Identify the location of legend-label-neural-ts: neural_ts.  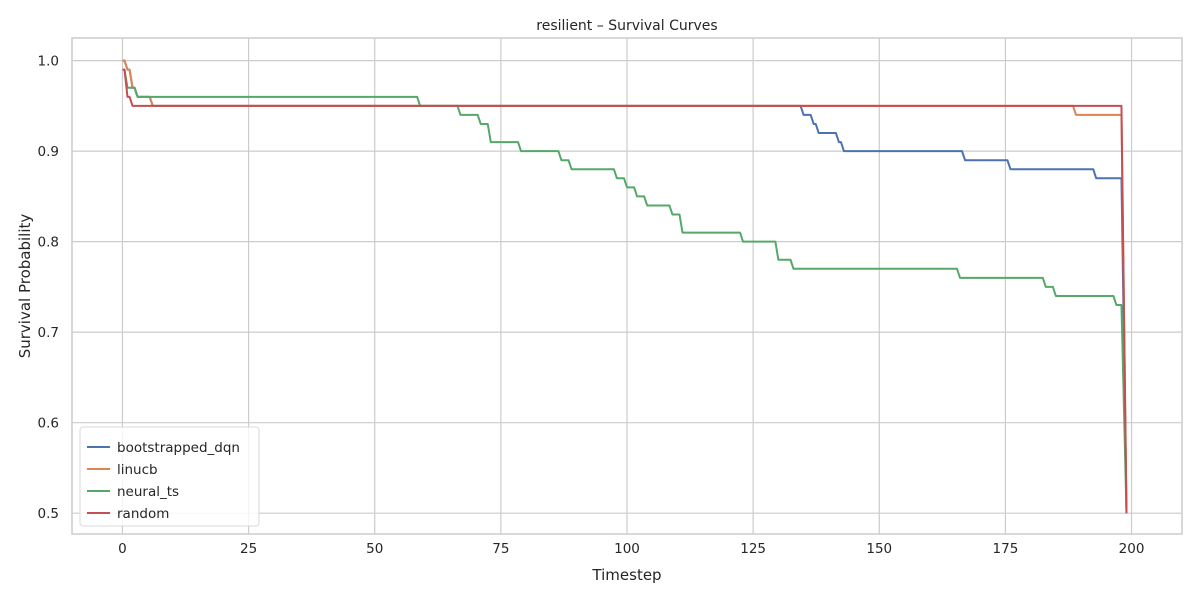
(148, 492).